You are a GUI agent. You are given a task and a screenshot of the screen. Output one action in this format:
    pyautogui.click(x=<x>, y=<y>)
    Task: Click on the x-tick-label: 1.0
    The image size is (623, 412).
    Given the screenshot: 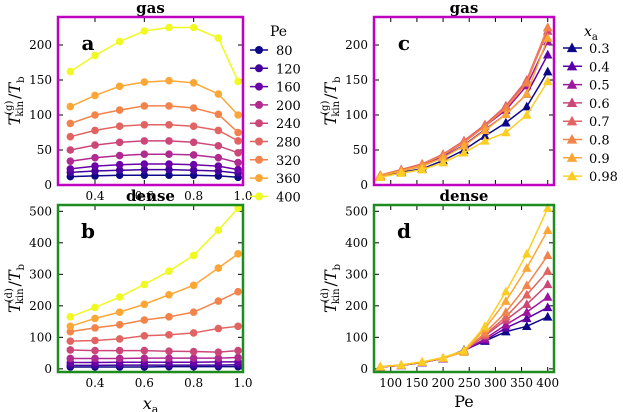 What is the action you would take?
    pyautogui.click(x=242, y=383)
    